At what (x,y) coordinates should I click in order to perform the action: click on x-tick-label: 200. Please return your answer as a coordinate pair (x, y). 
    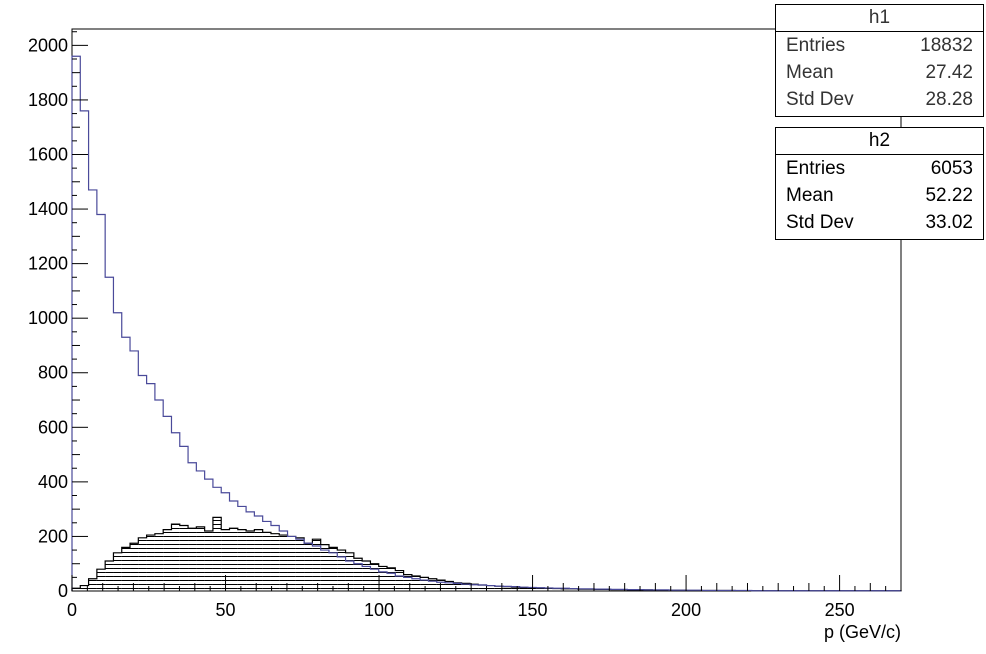
    Looking at the image, I should click on (686, 610).